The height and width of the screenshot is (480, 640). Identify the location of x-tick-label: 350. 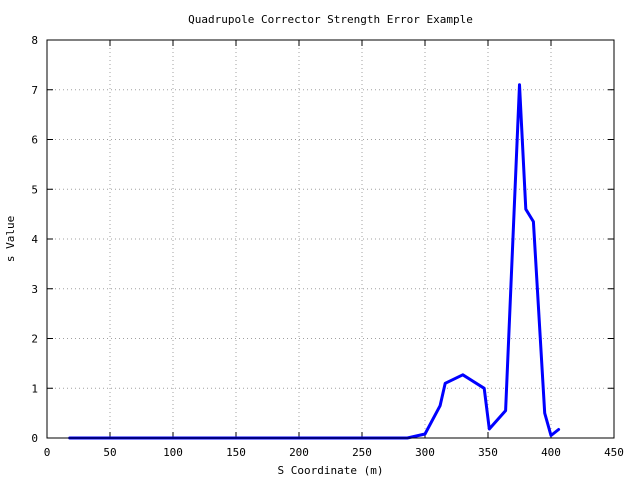
(488, 452).